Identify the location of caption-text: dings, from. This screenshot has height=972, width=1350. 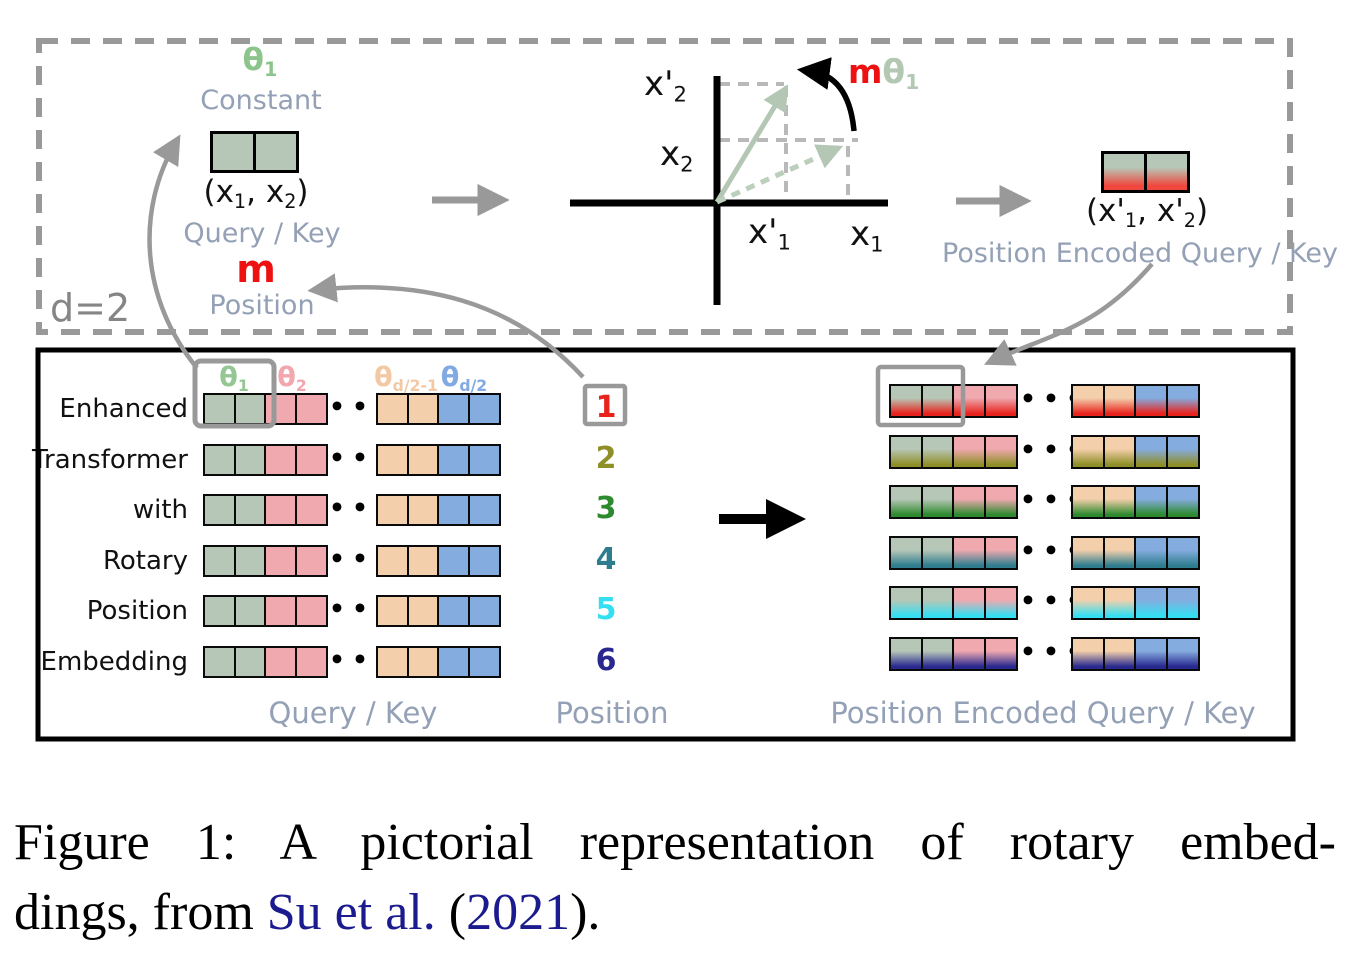
(140, 912).